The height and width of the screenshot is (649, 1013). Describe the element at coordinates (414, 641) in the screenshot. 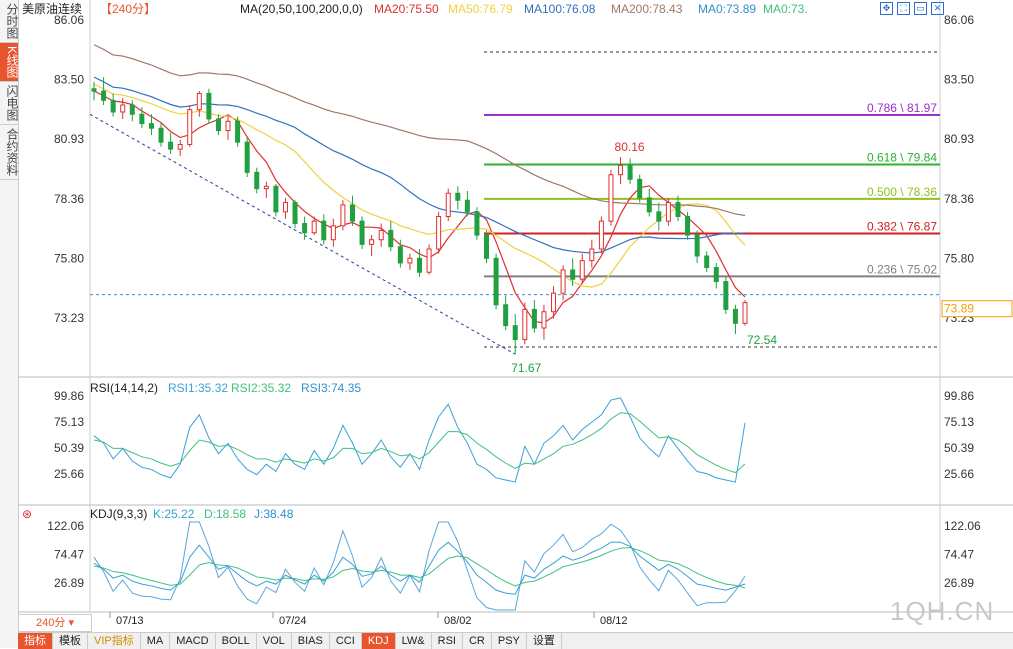

I see `indicator-tab-lw&: LW&` at that location.